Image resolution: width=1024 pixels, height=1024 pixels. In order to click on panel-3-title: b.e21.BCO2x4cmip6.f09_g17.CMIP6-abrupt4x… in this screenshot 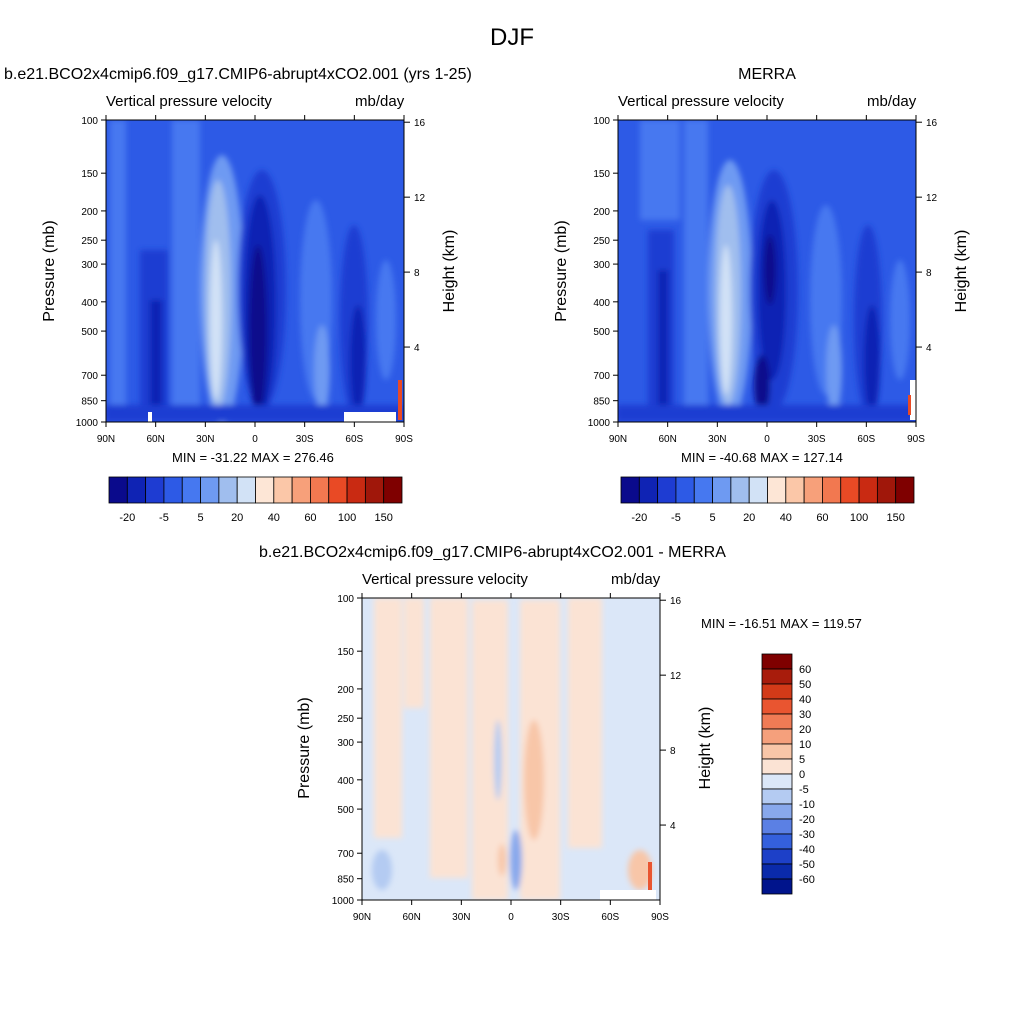, I will do `click(492, 552)`.